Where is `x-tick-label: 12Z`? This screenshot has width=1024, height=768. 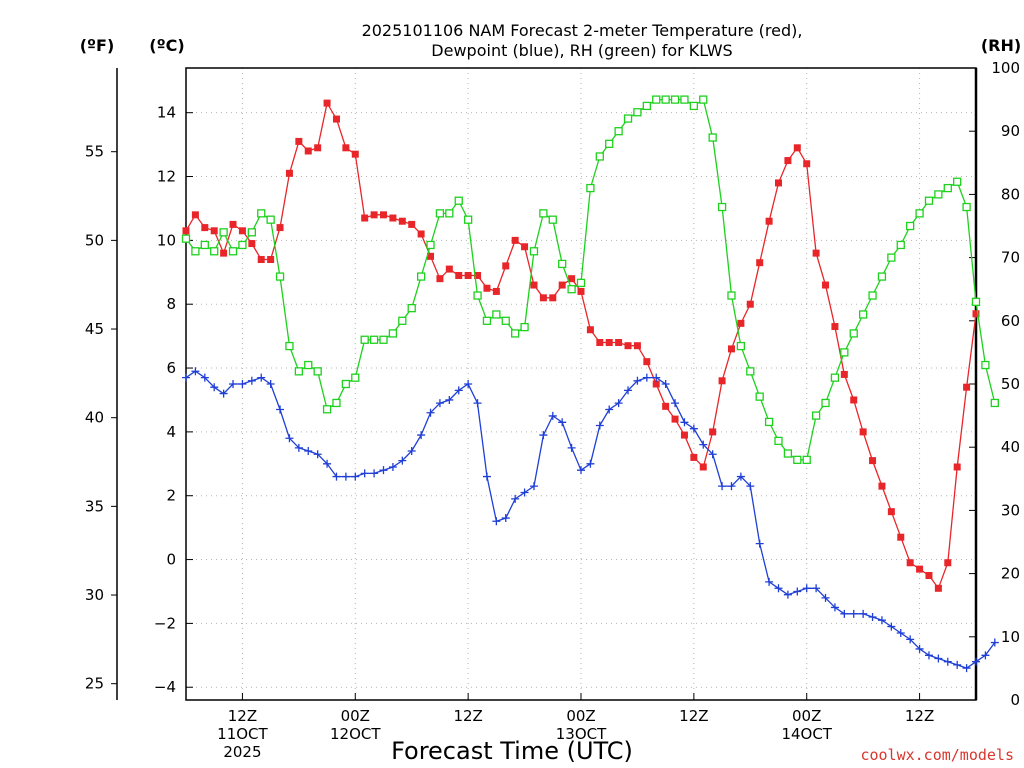
x-tick-label: 12Z is located at coordinates (693, 716).